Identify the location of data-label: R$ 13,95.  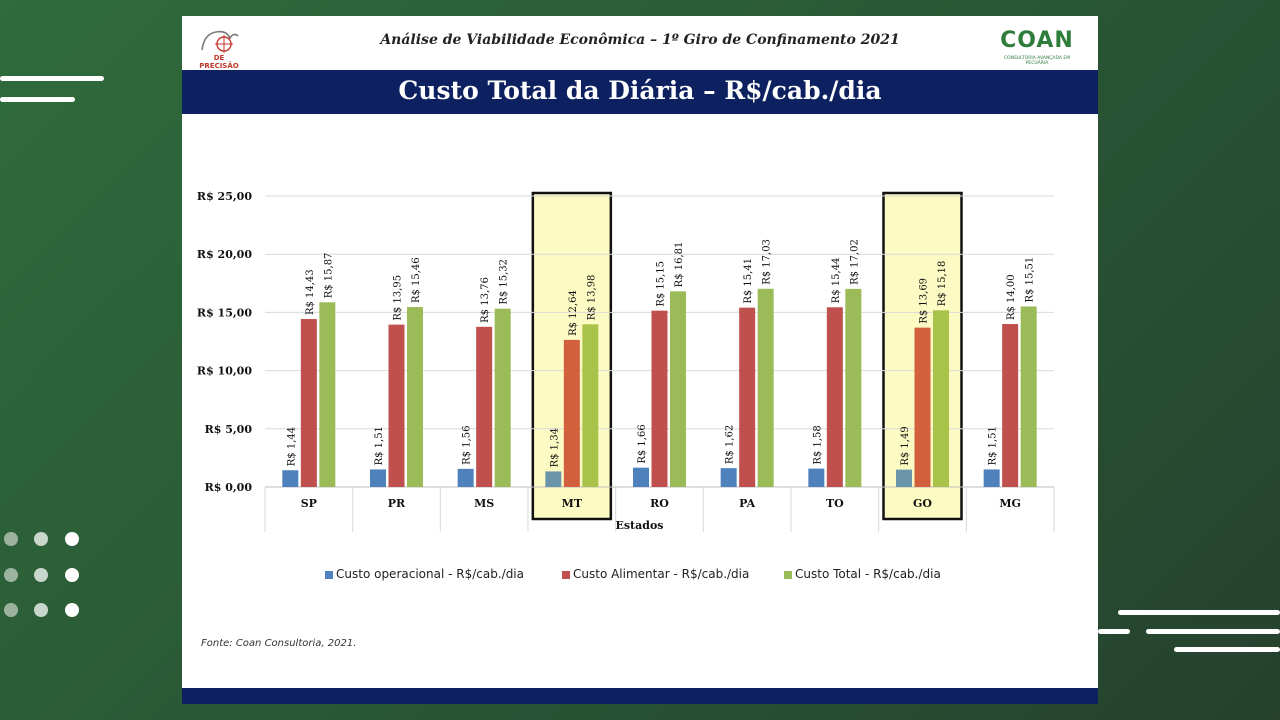
(398, 298).